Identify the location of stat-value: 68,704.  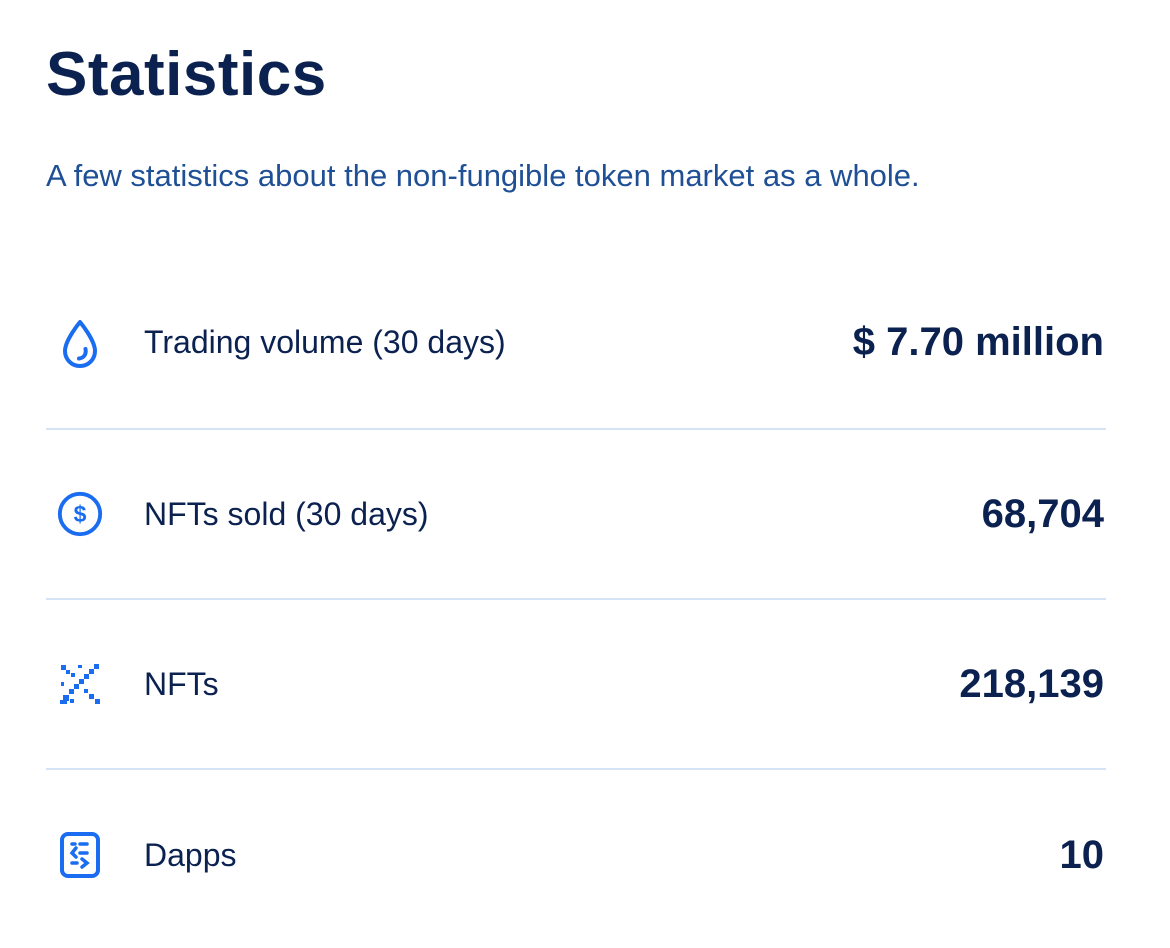
(1042, 513).